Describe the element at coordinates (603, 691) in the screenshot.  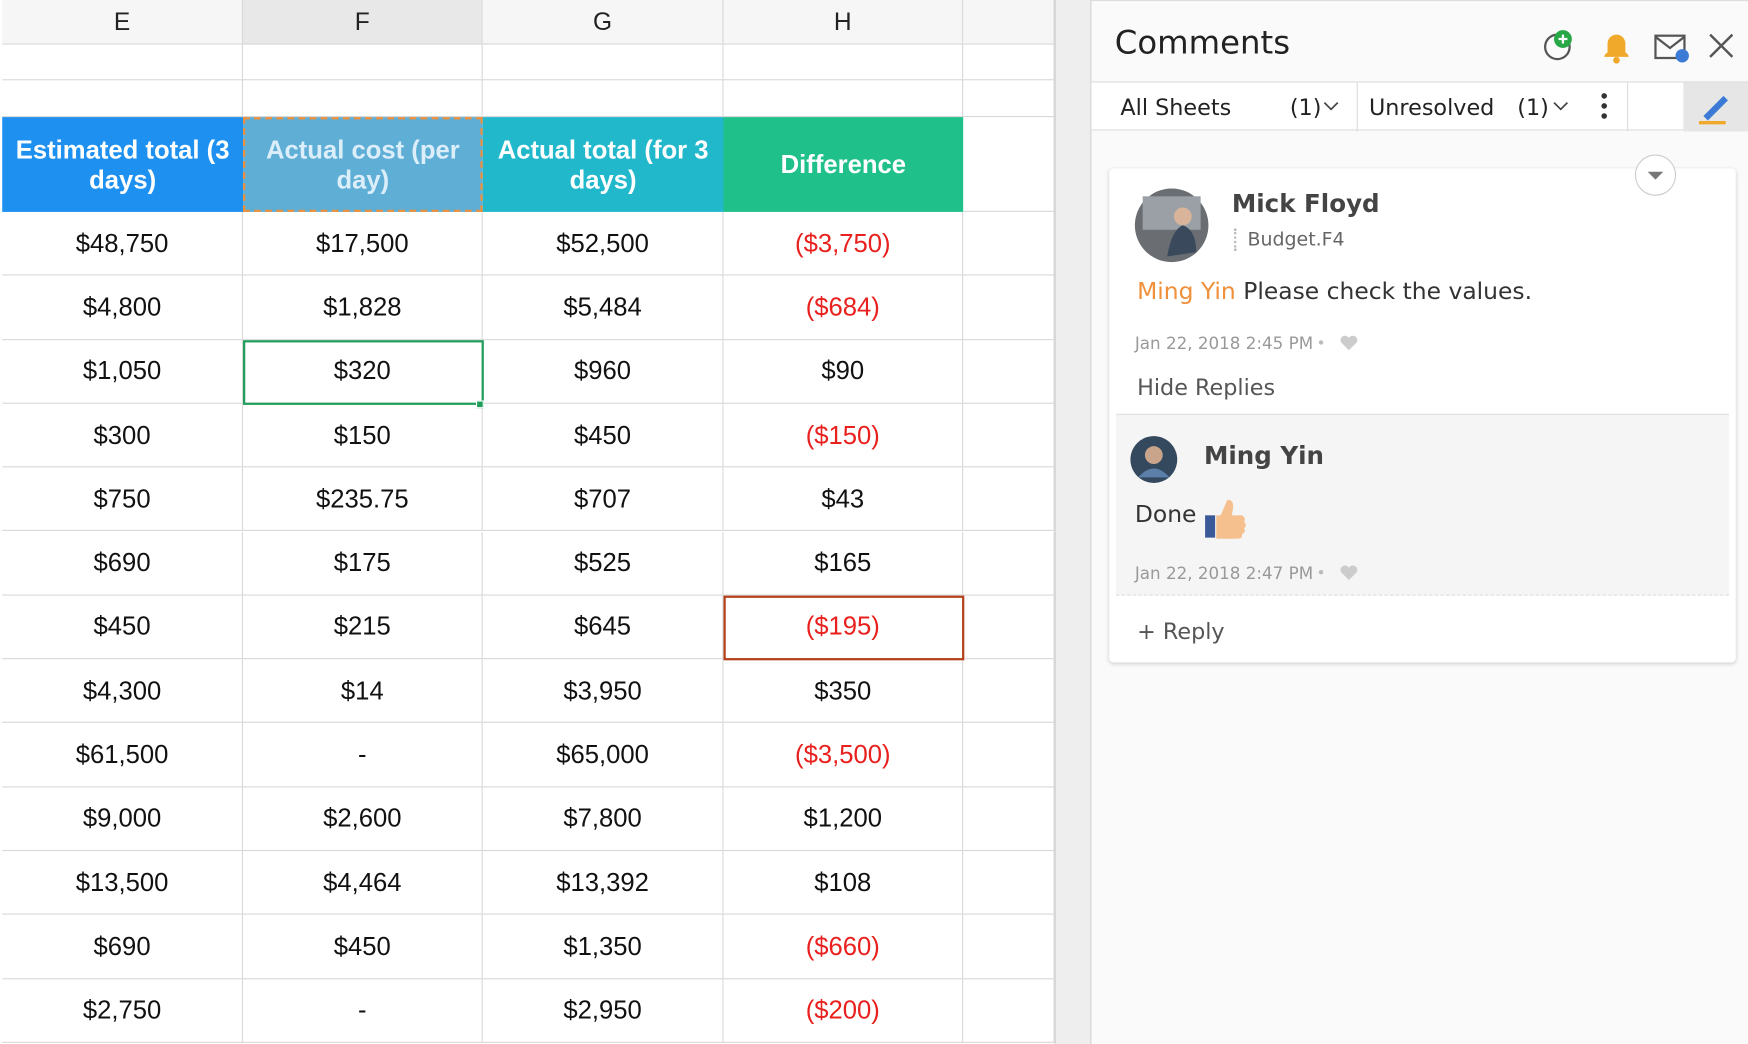
I see `cell: $3,950` at that location.